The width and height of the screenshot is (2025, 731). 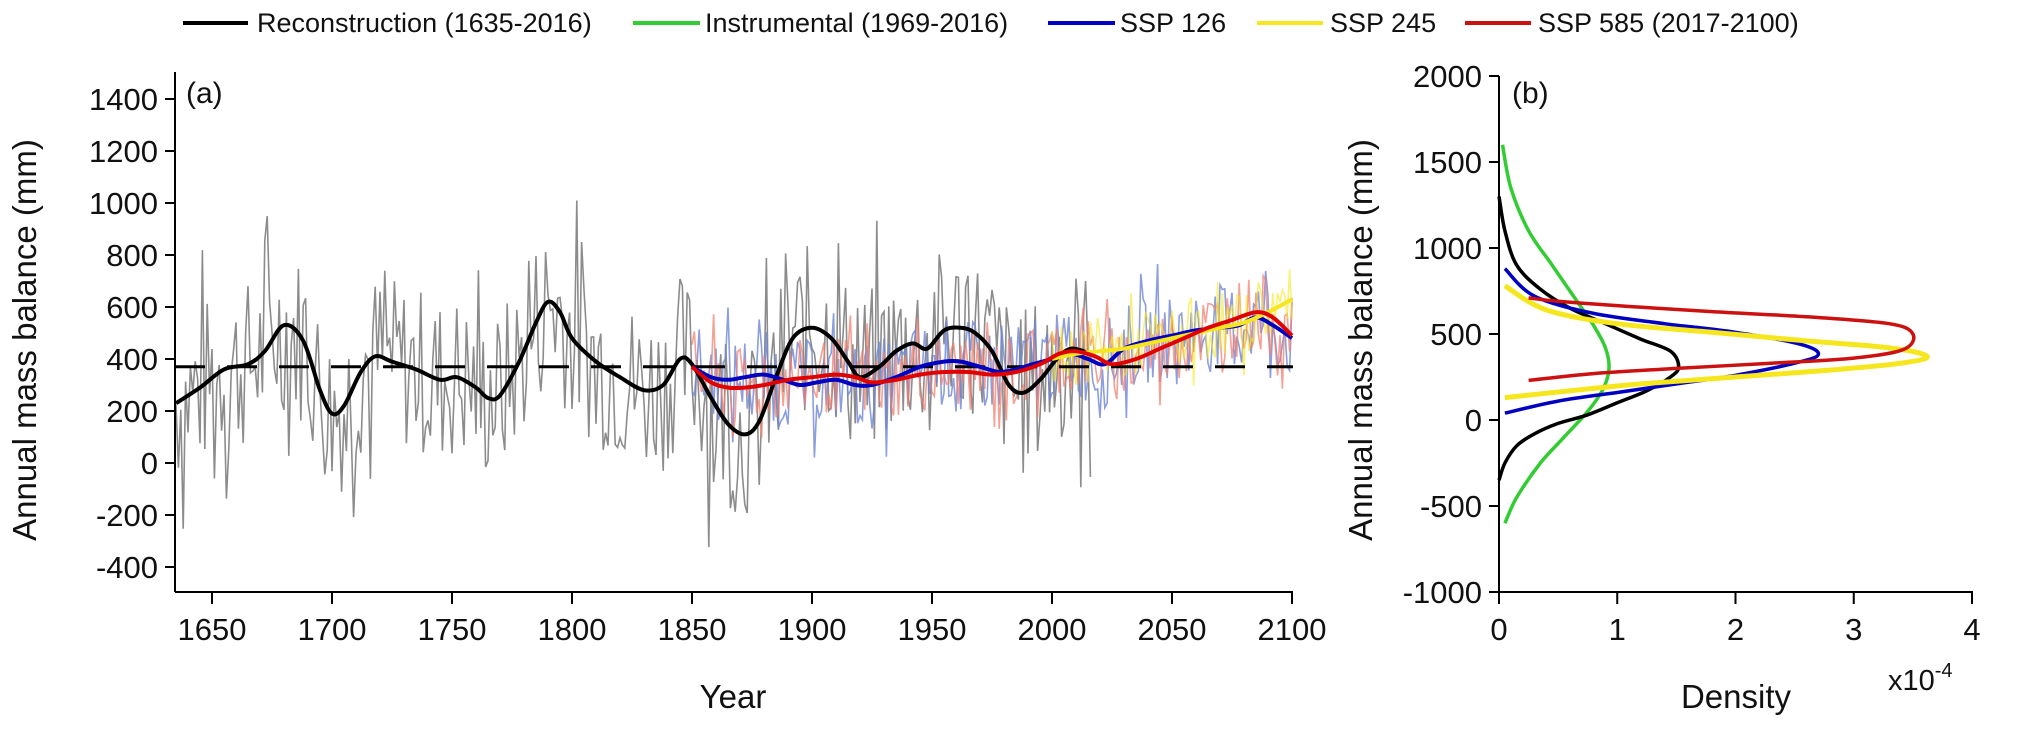 I want to click on panel-a-x-tick-label: 1700, so click(x=332, y=629).